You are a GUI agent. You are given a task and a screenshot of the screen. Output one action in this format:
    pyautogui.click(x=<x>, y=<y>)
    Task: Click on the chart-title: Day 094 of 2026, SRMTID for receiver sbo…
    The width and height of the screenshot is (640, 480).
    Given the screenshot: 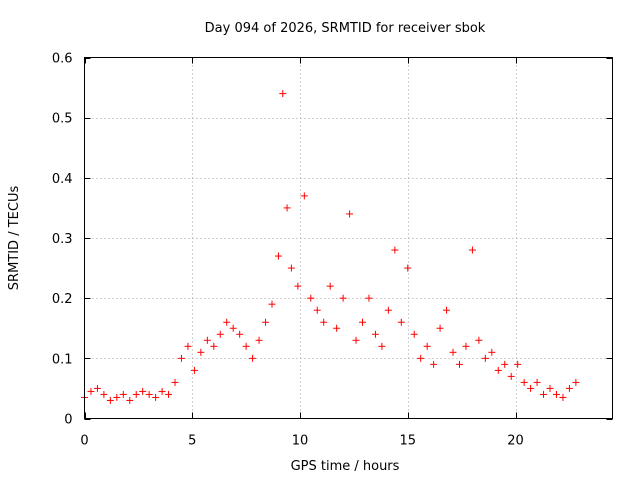 What is the action you would take?
    pyautogui.click(x=345, y=28)
    